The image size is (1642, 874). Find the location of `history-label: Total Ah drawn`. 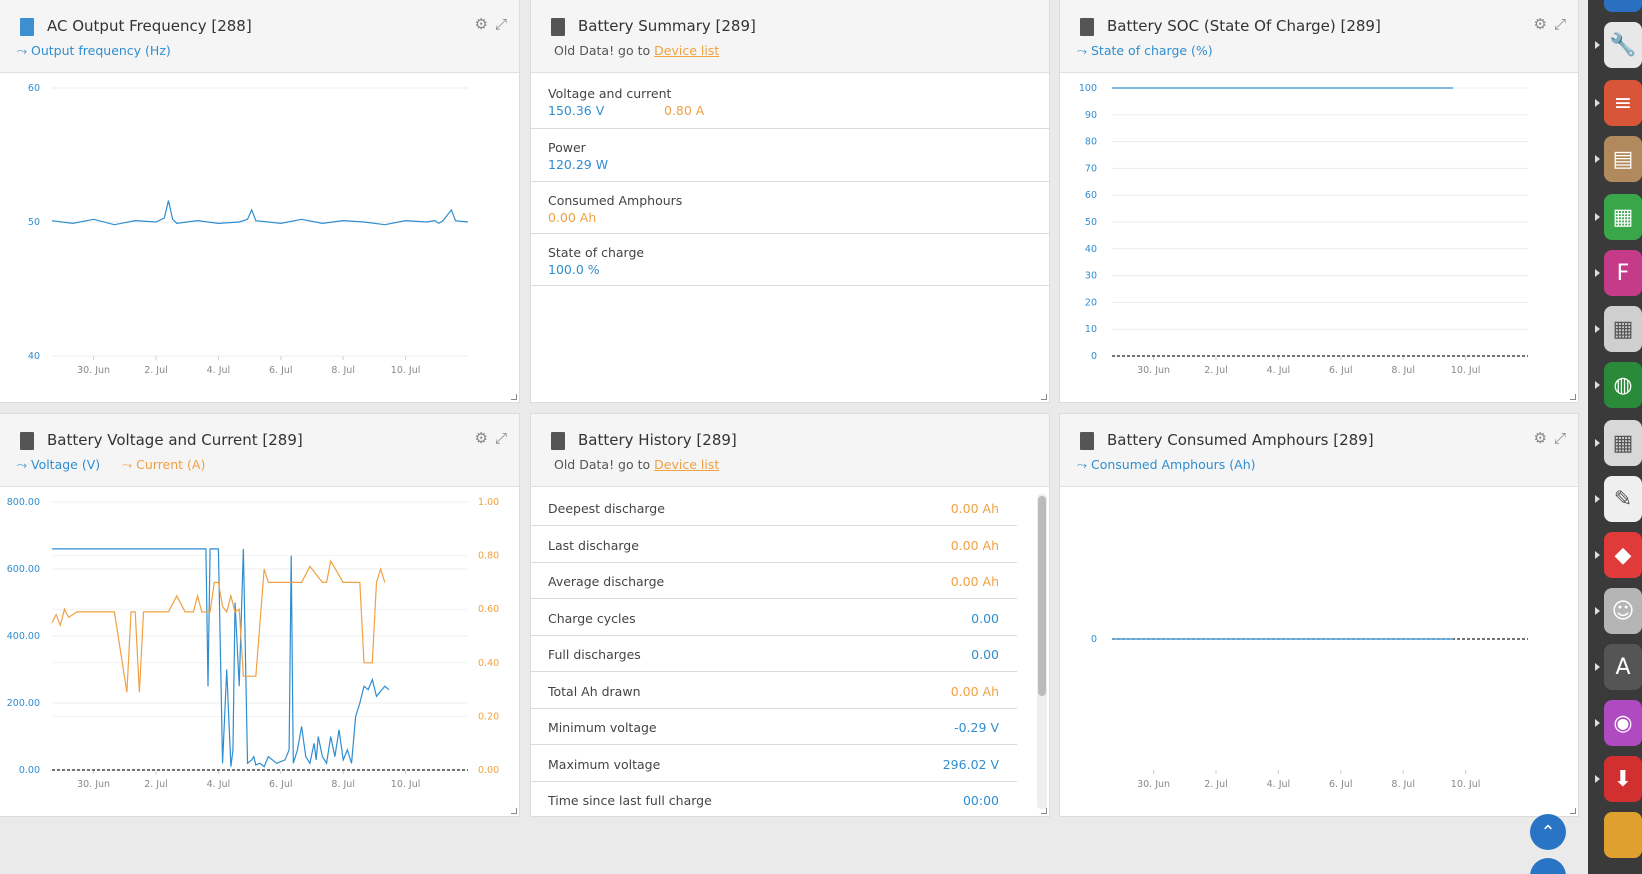

history-label: Total Ah drawn is located at coordinates (594, 691).